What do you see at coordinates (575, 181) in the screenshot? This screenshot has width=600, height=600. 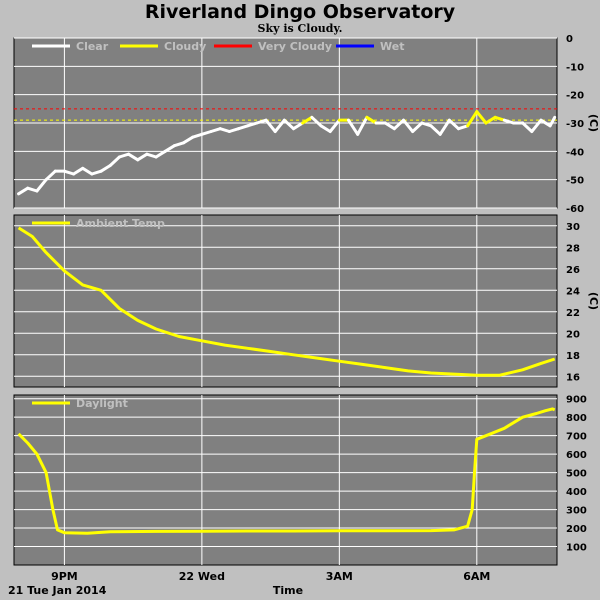 I see `sky-ytick-label-5: -50` at bounding box center [575, 181].